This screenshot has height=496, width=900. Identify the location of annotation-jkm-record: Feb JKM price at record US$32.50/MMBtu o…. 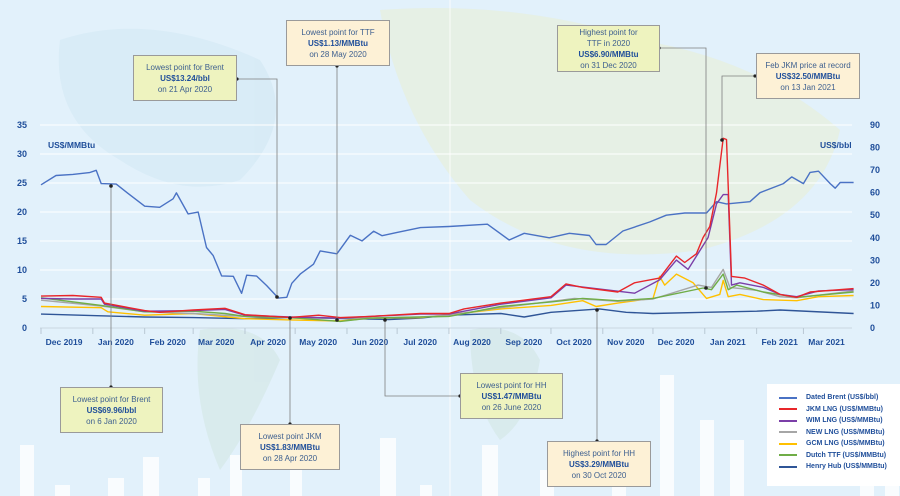
(808, 76).